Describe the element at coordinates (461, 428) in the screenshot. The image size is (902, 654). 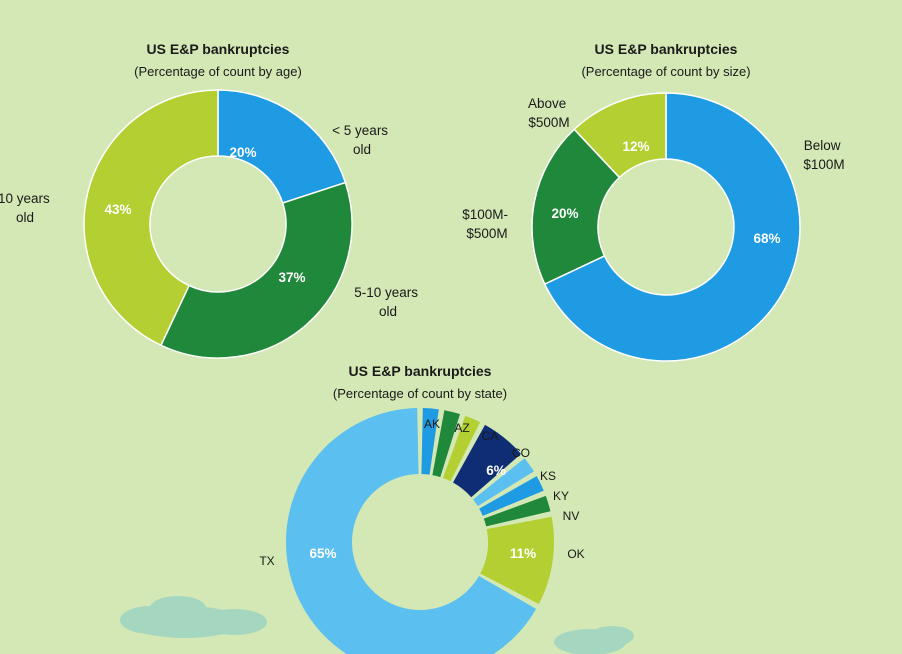
I see `slice-label: AZ` at that location.